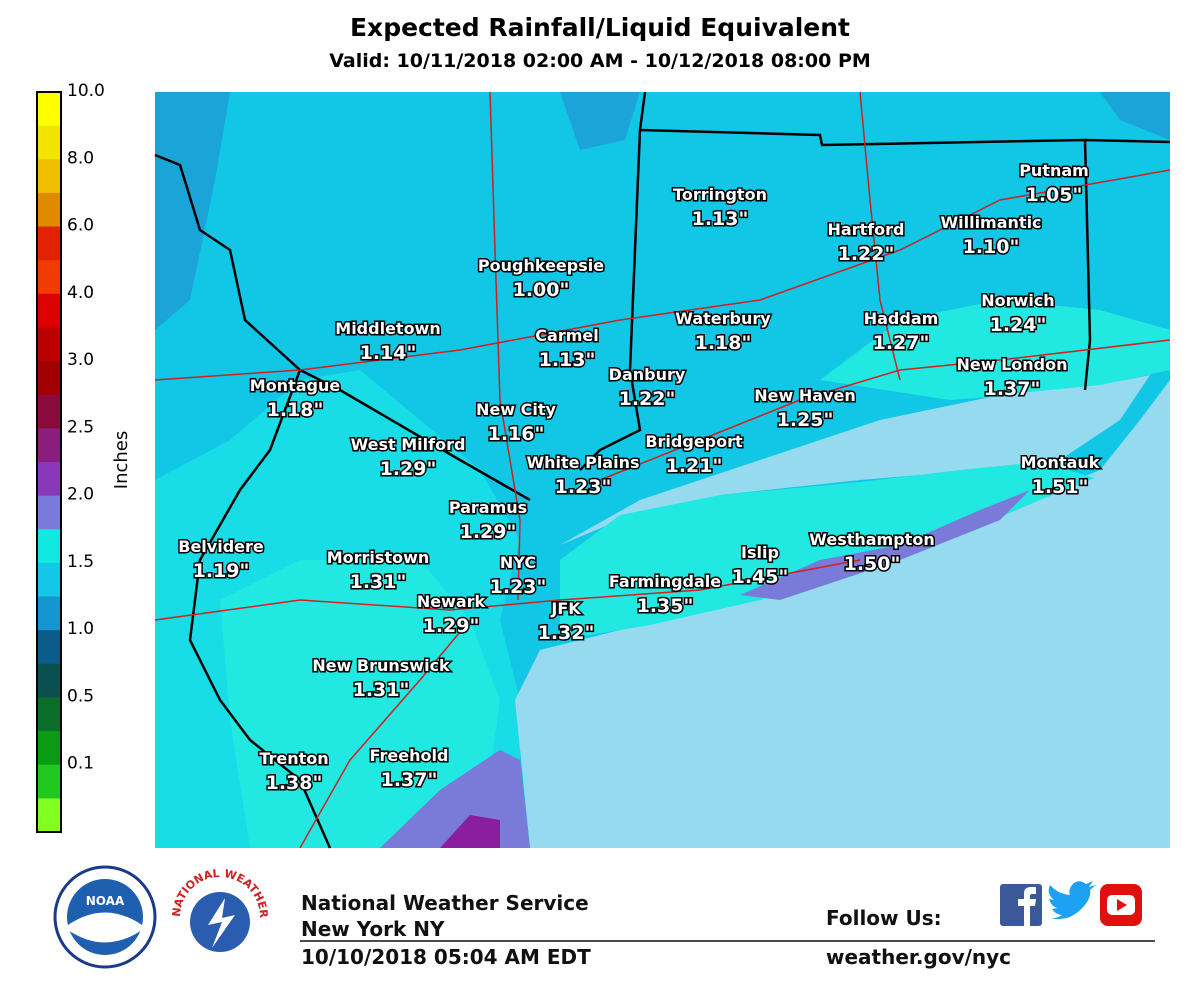 This screenshot has width=1200, height=1008. I want to click on city-name: Danbury, so click(647, 374).